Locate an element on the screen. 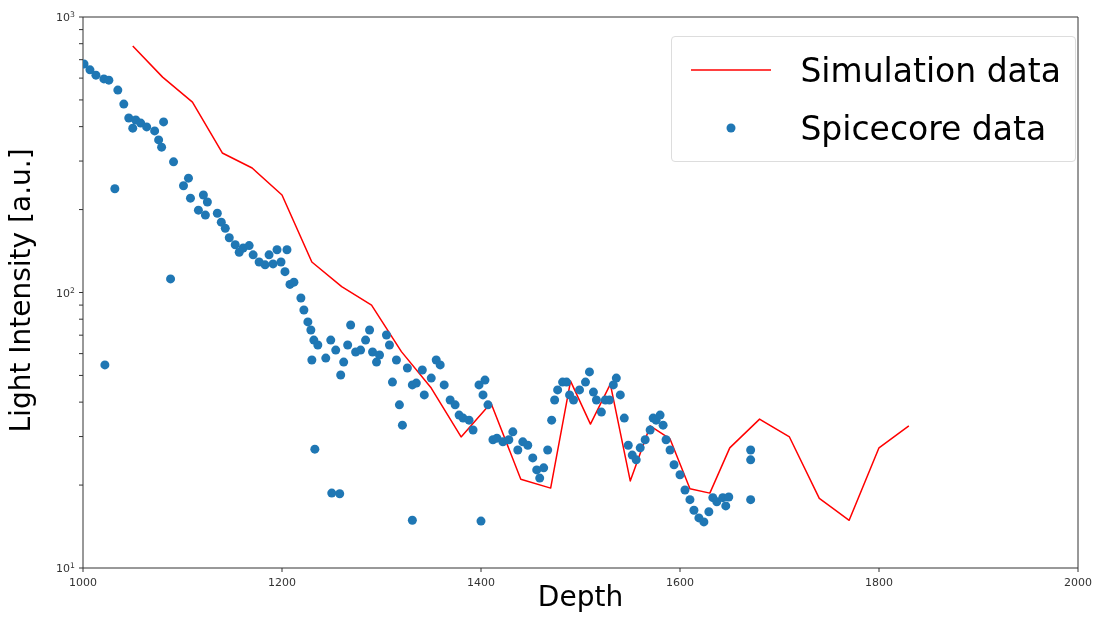 This screenshot has height=618, width=1096. x-tick-label: 1000 is located at coordinates (83, 582).